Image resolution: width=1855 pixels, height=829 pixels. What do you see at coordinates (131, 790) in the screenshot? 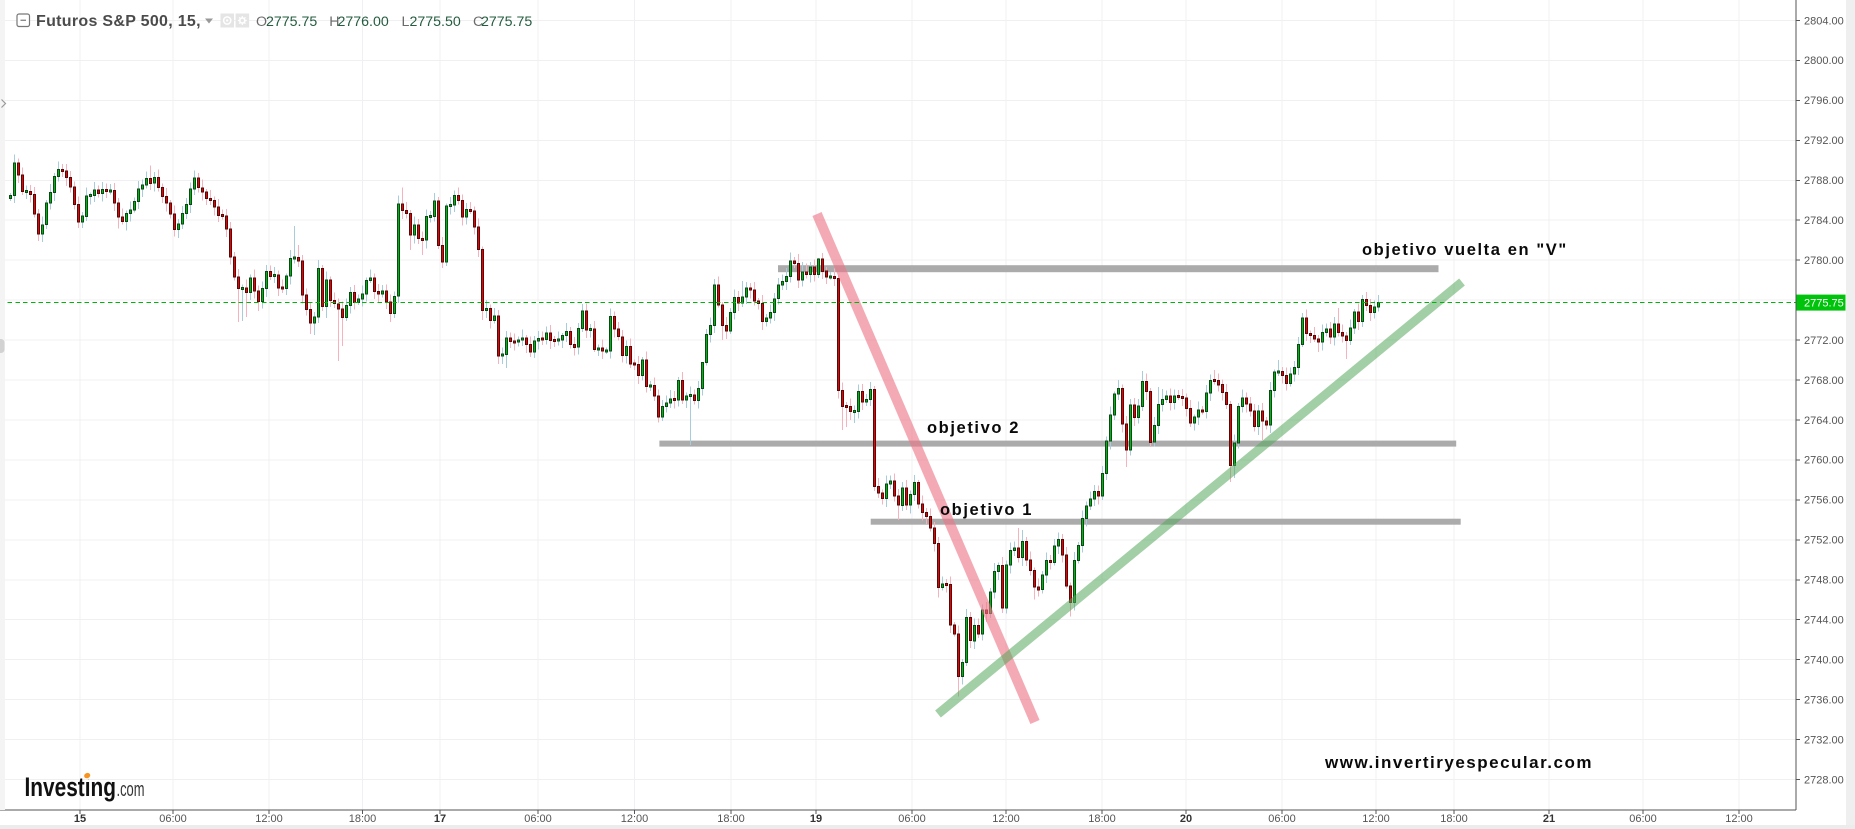
I see `svg-text: .com` at bounding box center [131, 790].